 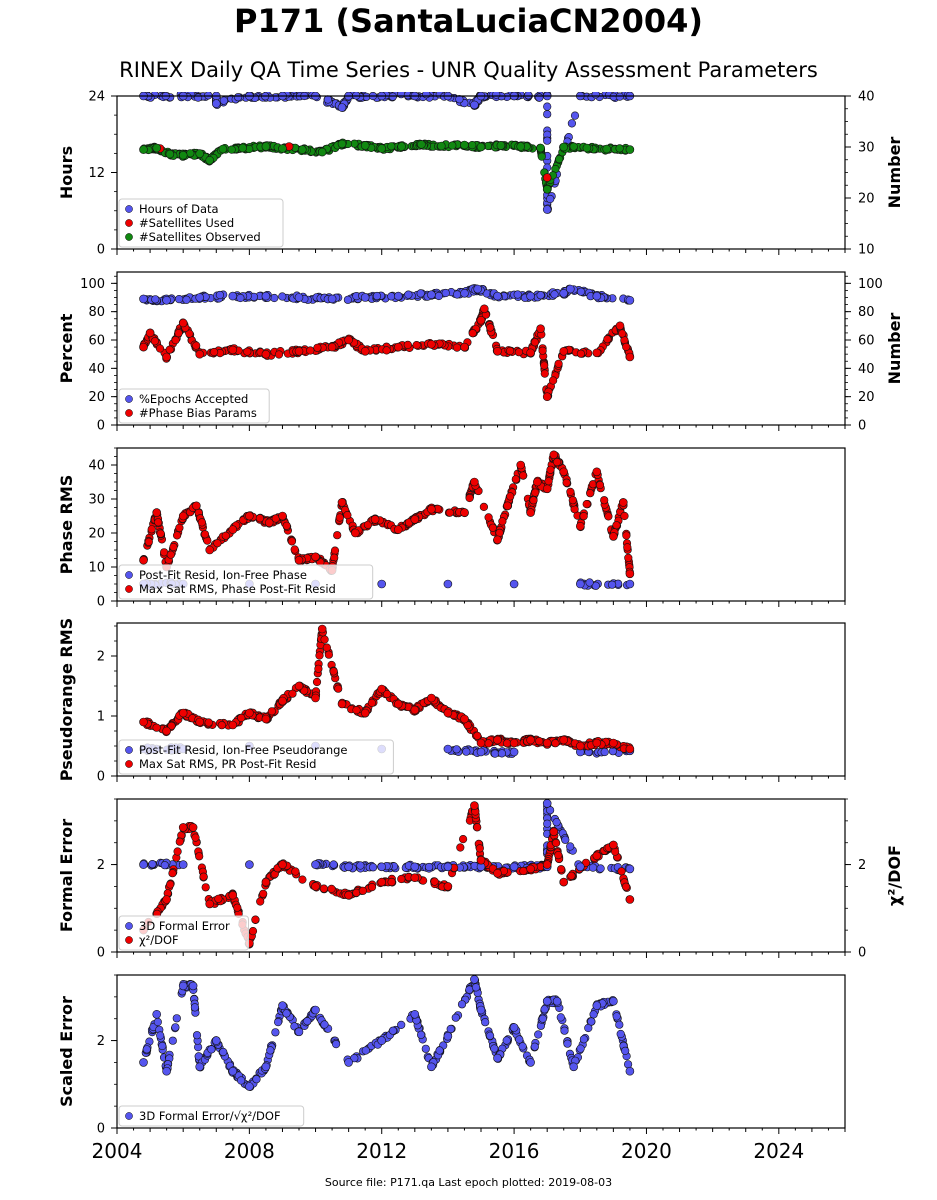 I want to click on y-axis-label: Hours, so click(x=66, y=172).